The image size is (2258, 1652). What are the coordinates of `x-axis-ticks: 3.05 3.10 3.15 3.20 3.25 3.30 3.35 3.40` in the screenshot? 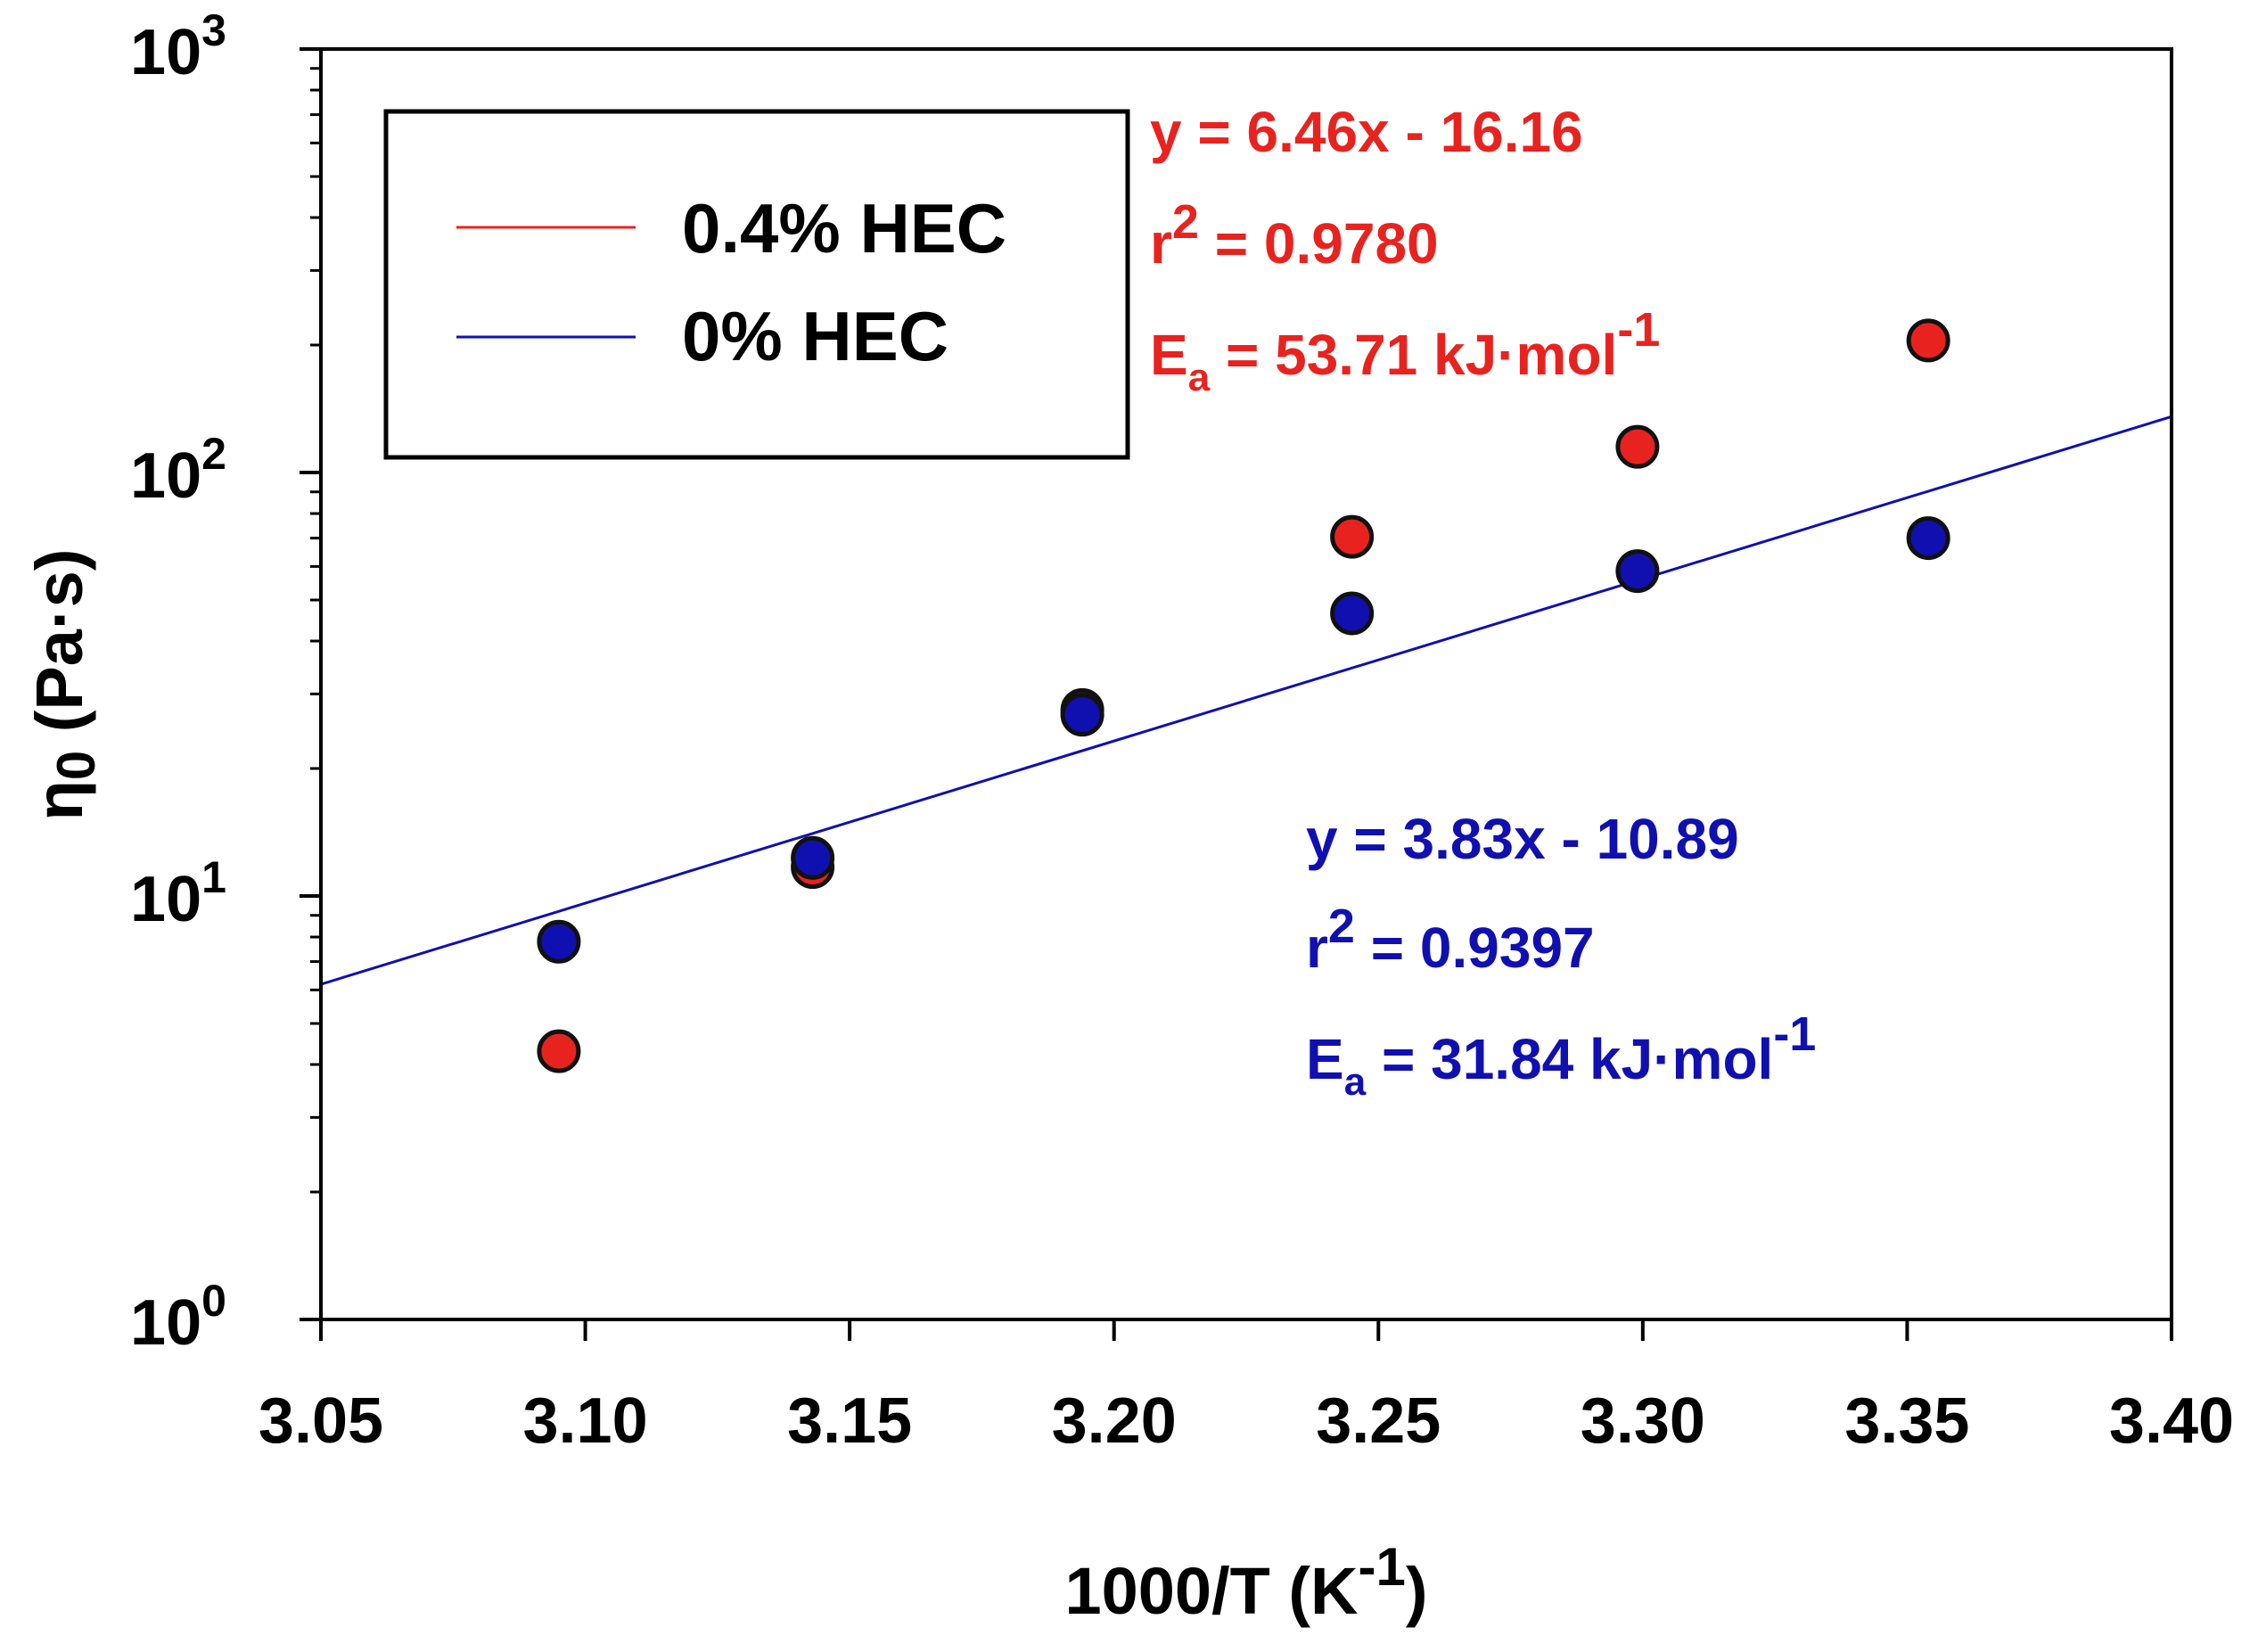 It's located at (1246, 1388).